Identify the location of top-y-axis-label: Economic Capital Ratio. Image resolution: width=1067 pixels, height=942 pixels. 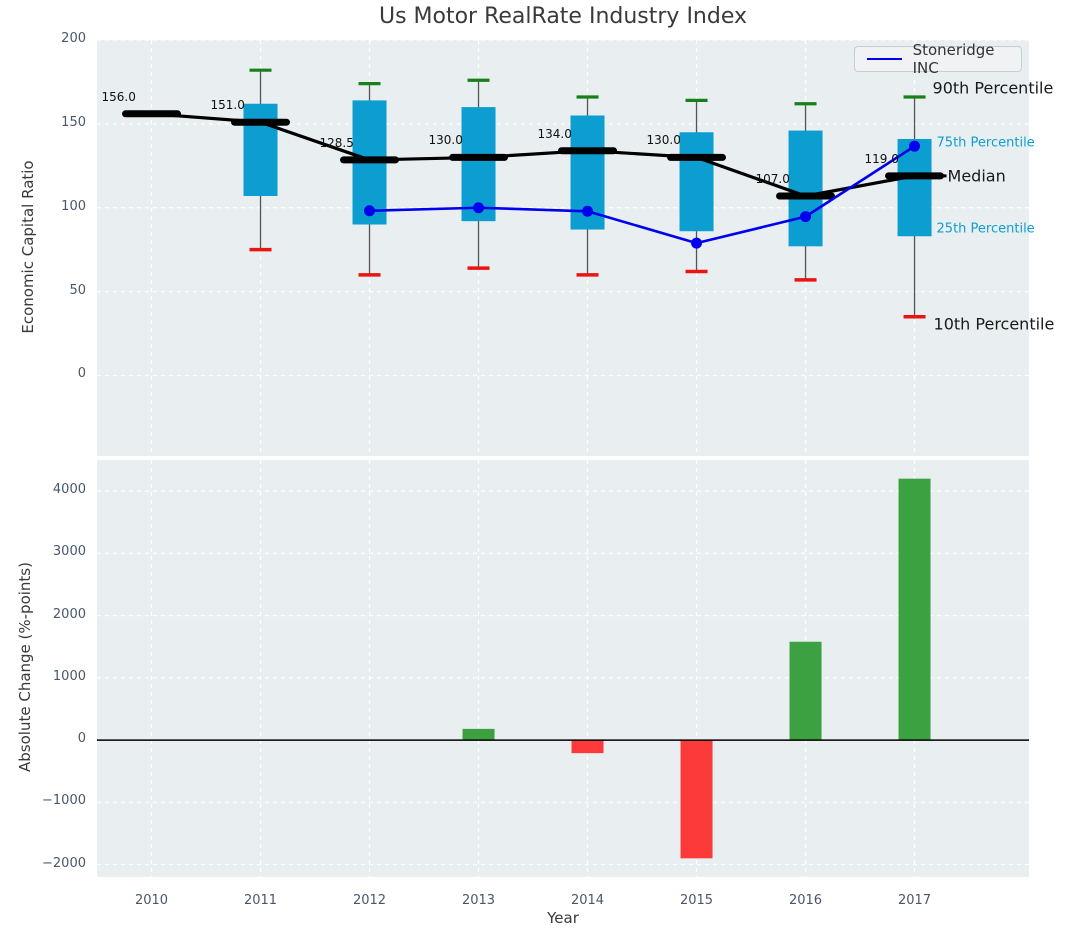
(28, 247).